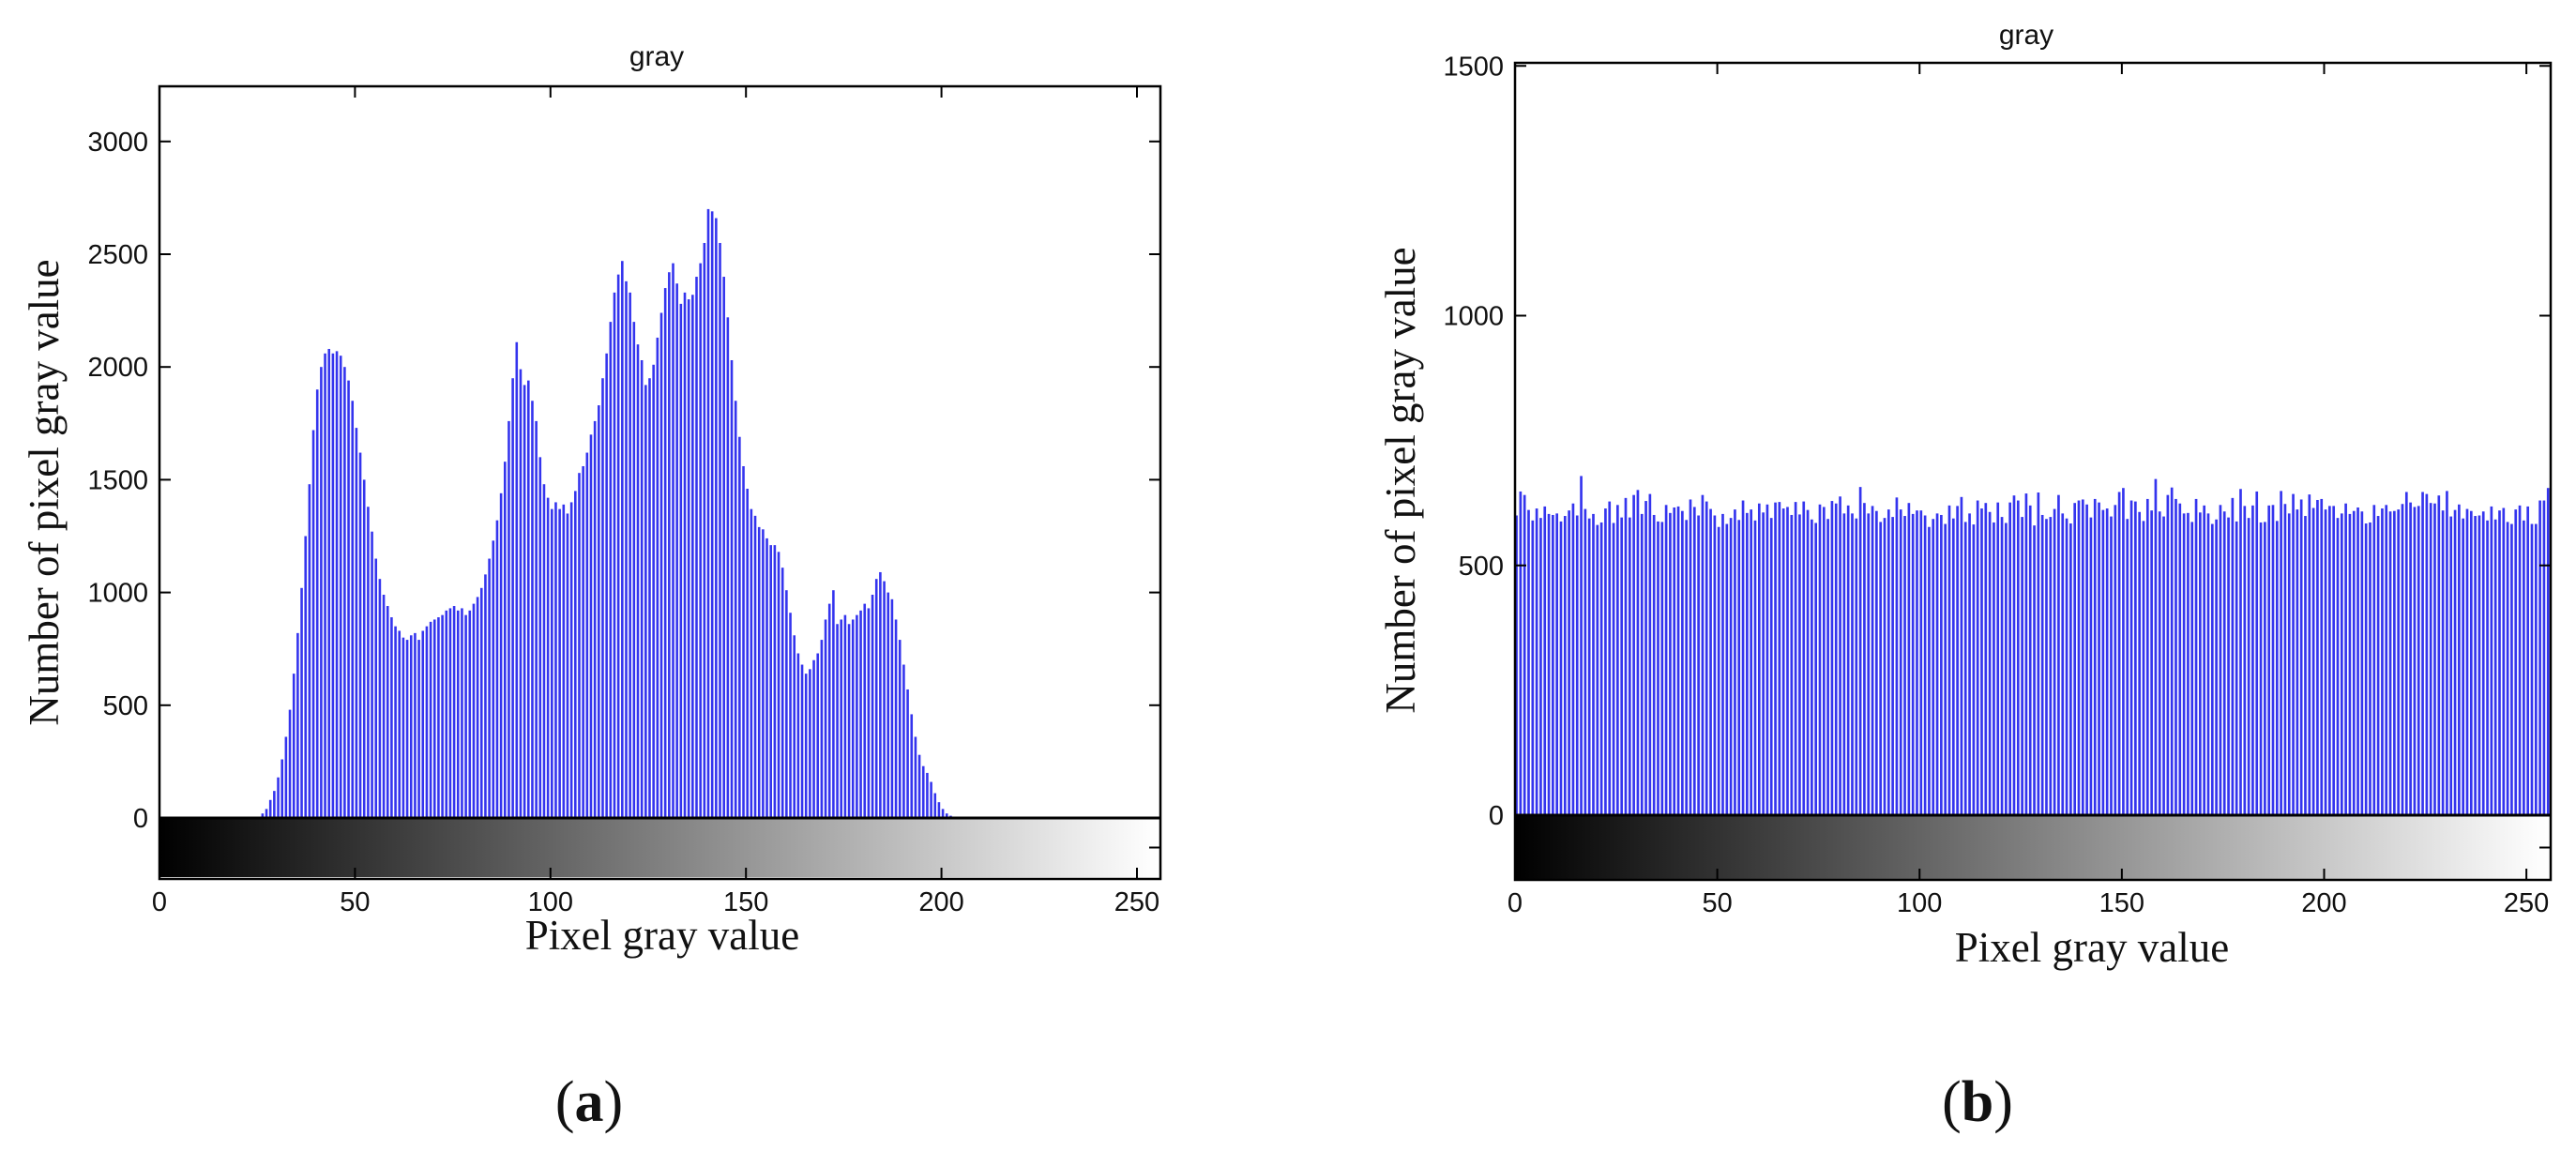 Image resolution: width=2576 pixels, height=1151 pixels. Describe the element at coordinates (1473, 67) in the screenshot. I see `y-tick-label-b-1500: 1500` at that location.